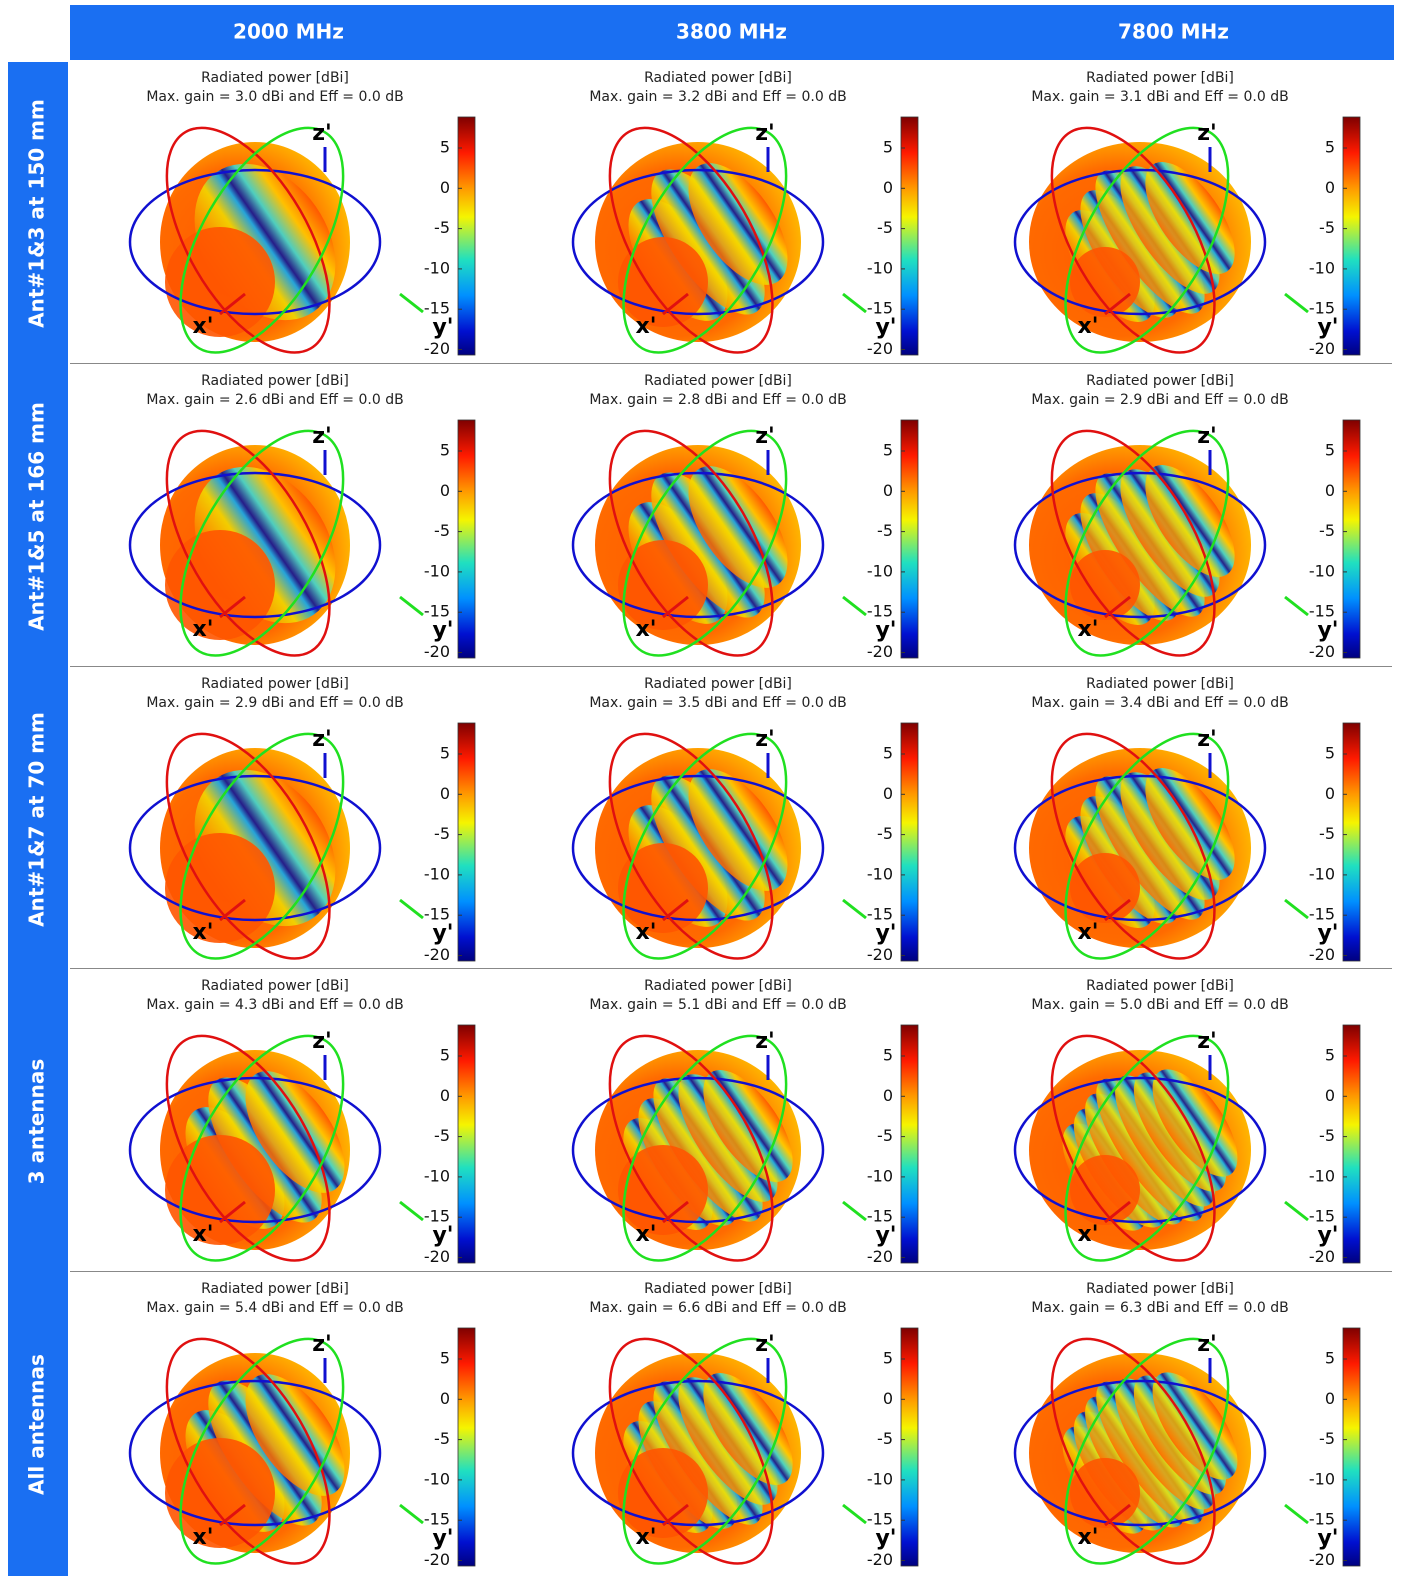  Describe the element at coordinates (1159, 1308) in the screenshot. I see `cell-subtitle: Max. gain = 6.3 dBi and Eff = 0.0 dB` at that location.